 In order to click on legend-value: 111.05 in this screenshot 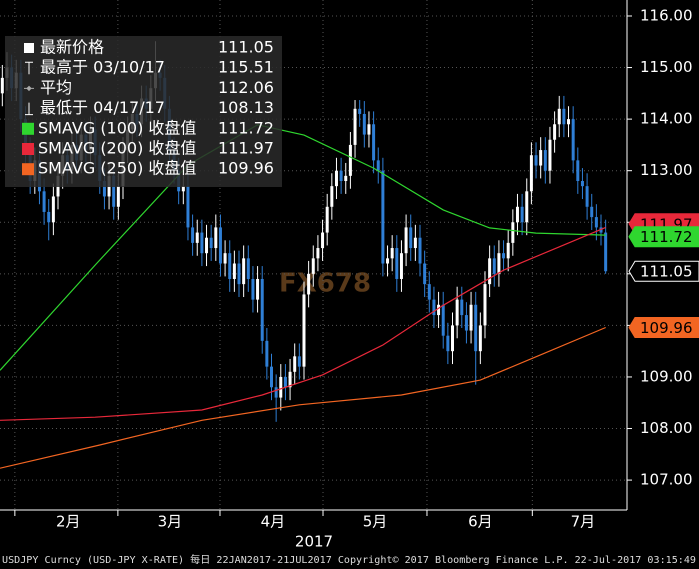, I will do `click(246, 47)`.